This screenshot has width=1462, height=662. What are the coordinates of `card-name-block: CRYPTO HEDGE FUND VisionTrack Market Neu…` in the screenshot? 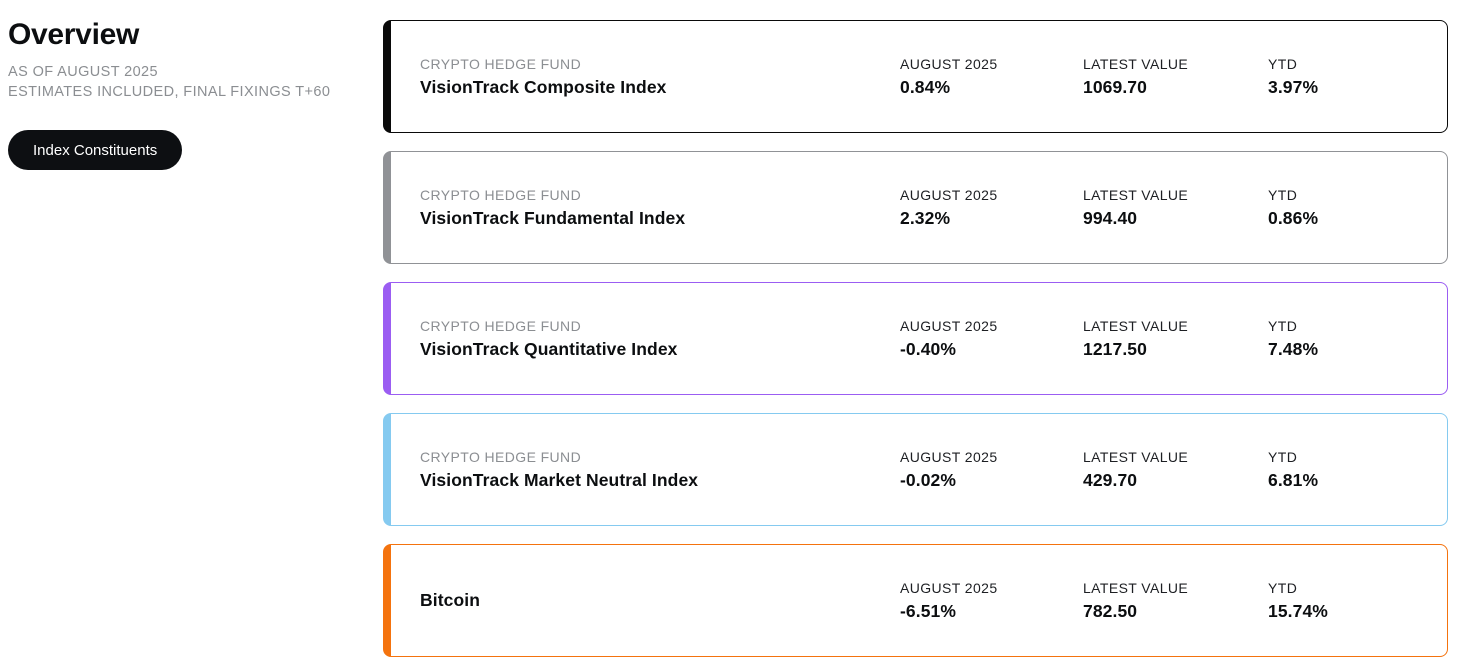 It's located at (660, 470).